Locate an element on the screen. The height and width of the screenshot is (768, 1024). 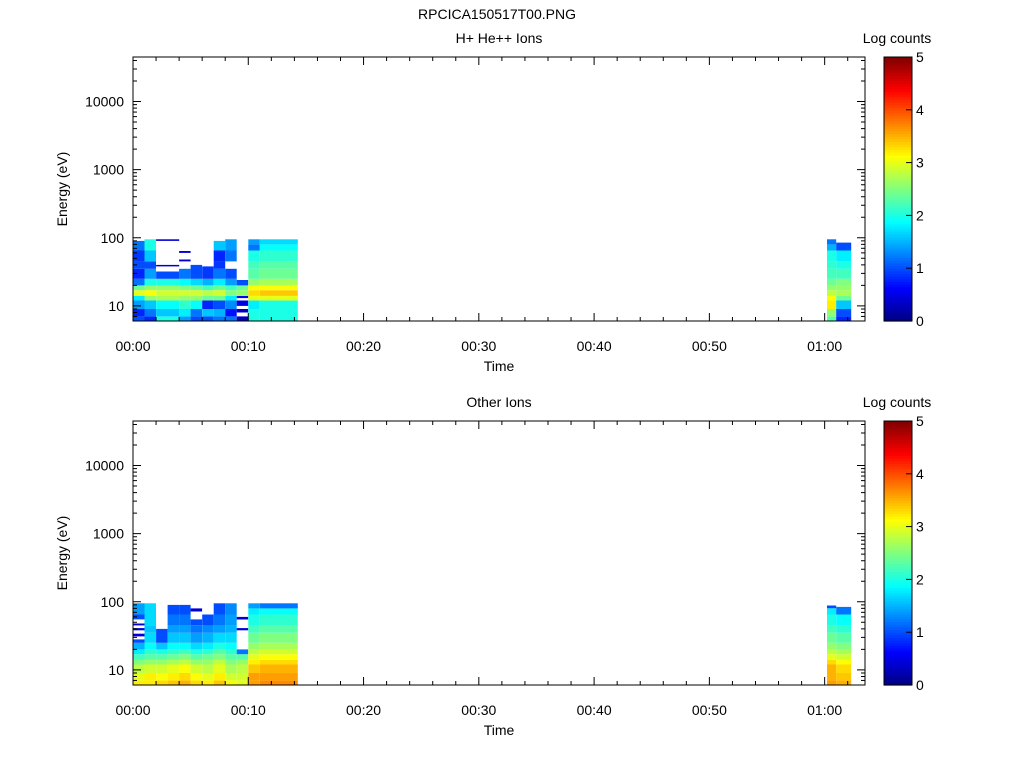
x-tick-label: 00:30 is located at coordinates (478, 710).